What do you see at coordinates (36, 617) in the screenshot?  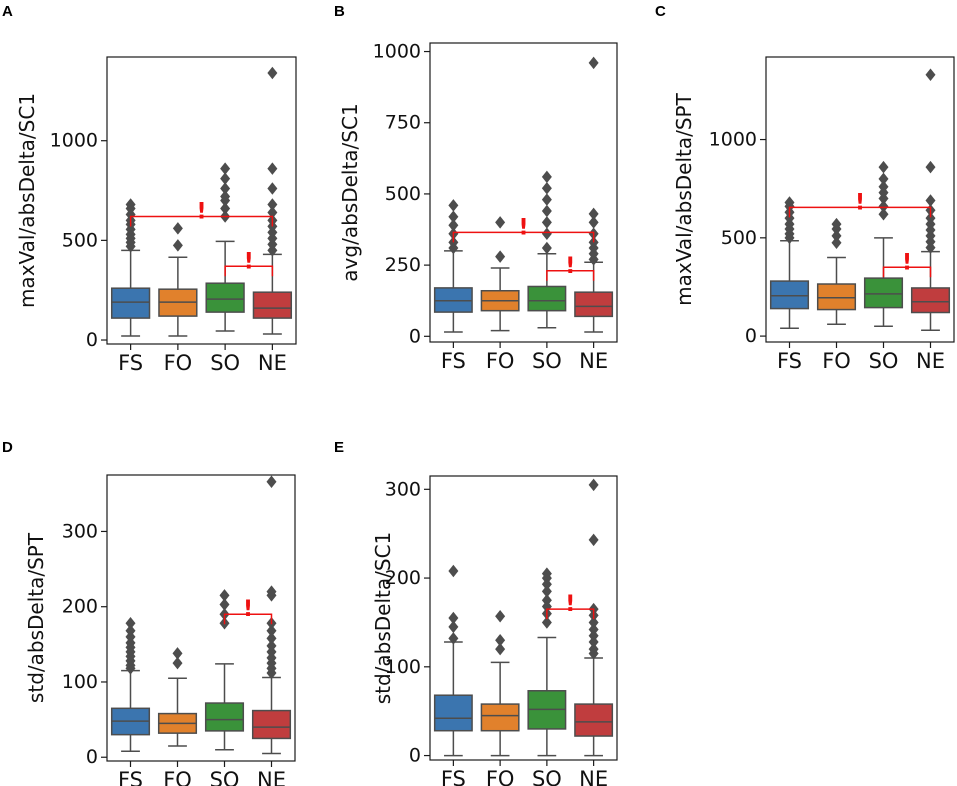 I see `y-axis-title: std/absDelta/SPT` at bounding box center [36, 617].